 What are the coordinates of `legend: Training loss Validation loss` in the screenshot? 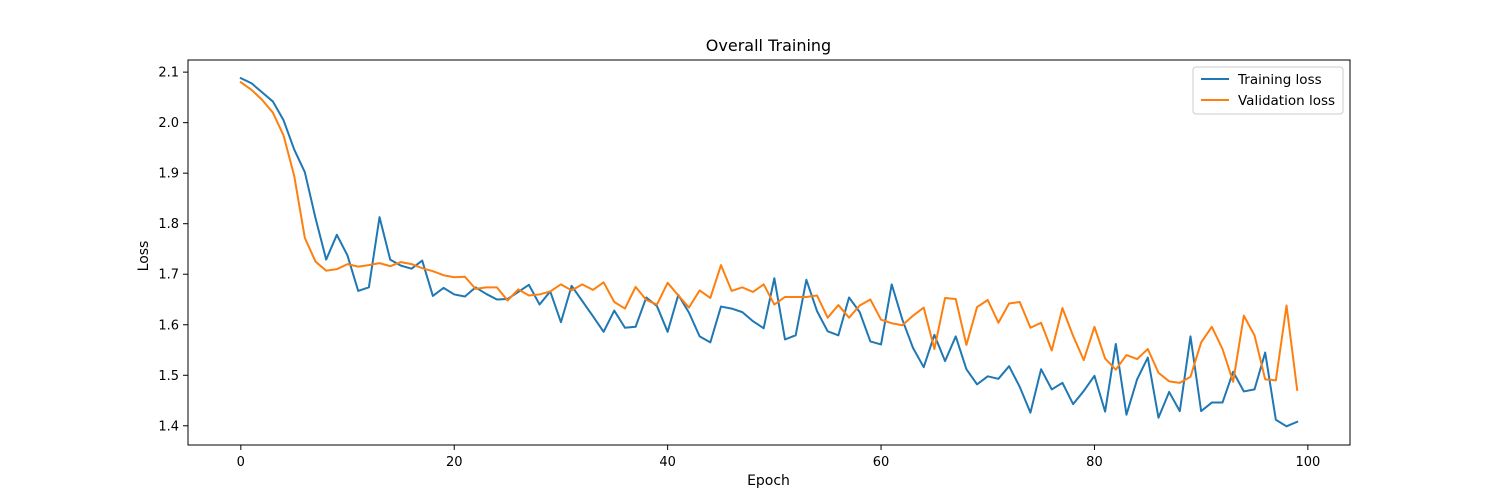 It's located at (1268, 90).